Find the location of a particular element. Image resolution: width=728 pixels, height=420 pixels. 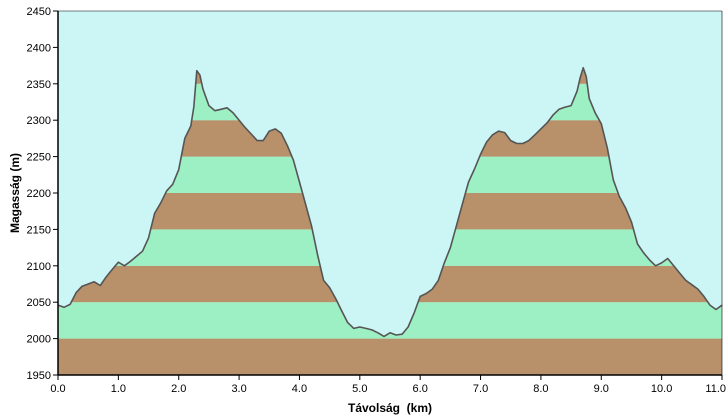

y-axis-label: Magasság (m) is located at coordinates (15, 193).